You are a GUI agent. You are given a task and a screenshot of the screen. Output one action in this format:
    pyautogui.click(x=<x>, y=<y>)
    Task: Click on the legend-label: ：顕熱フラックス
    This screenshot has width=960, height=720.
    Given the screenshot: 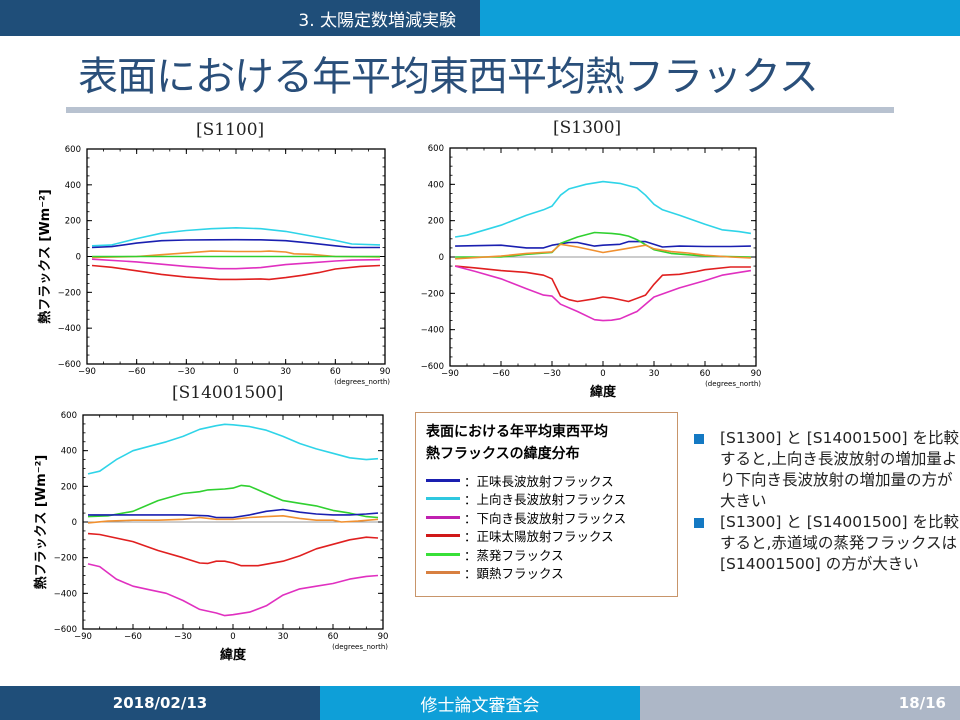 What is the action you would take?
    pyautogui.click(x=514, y=574)
    